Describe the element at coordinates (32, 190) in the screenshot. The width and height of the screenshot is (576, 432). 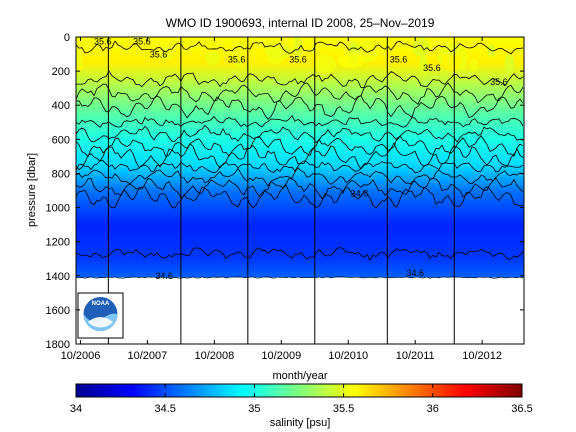
I see `y-axis-label: pressure [dbar]` at that location.